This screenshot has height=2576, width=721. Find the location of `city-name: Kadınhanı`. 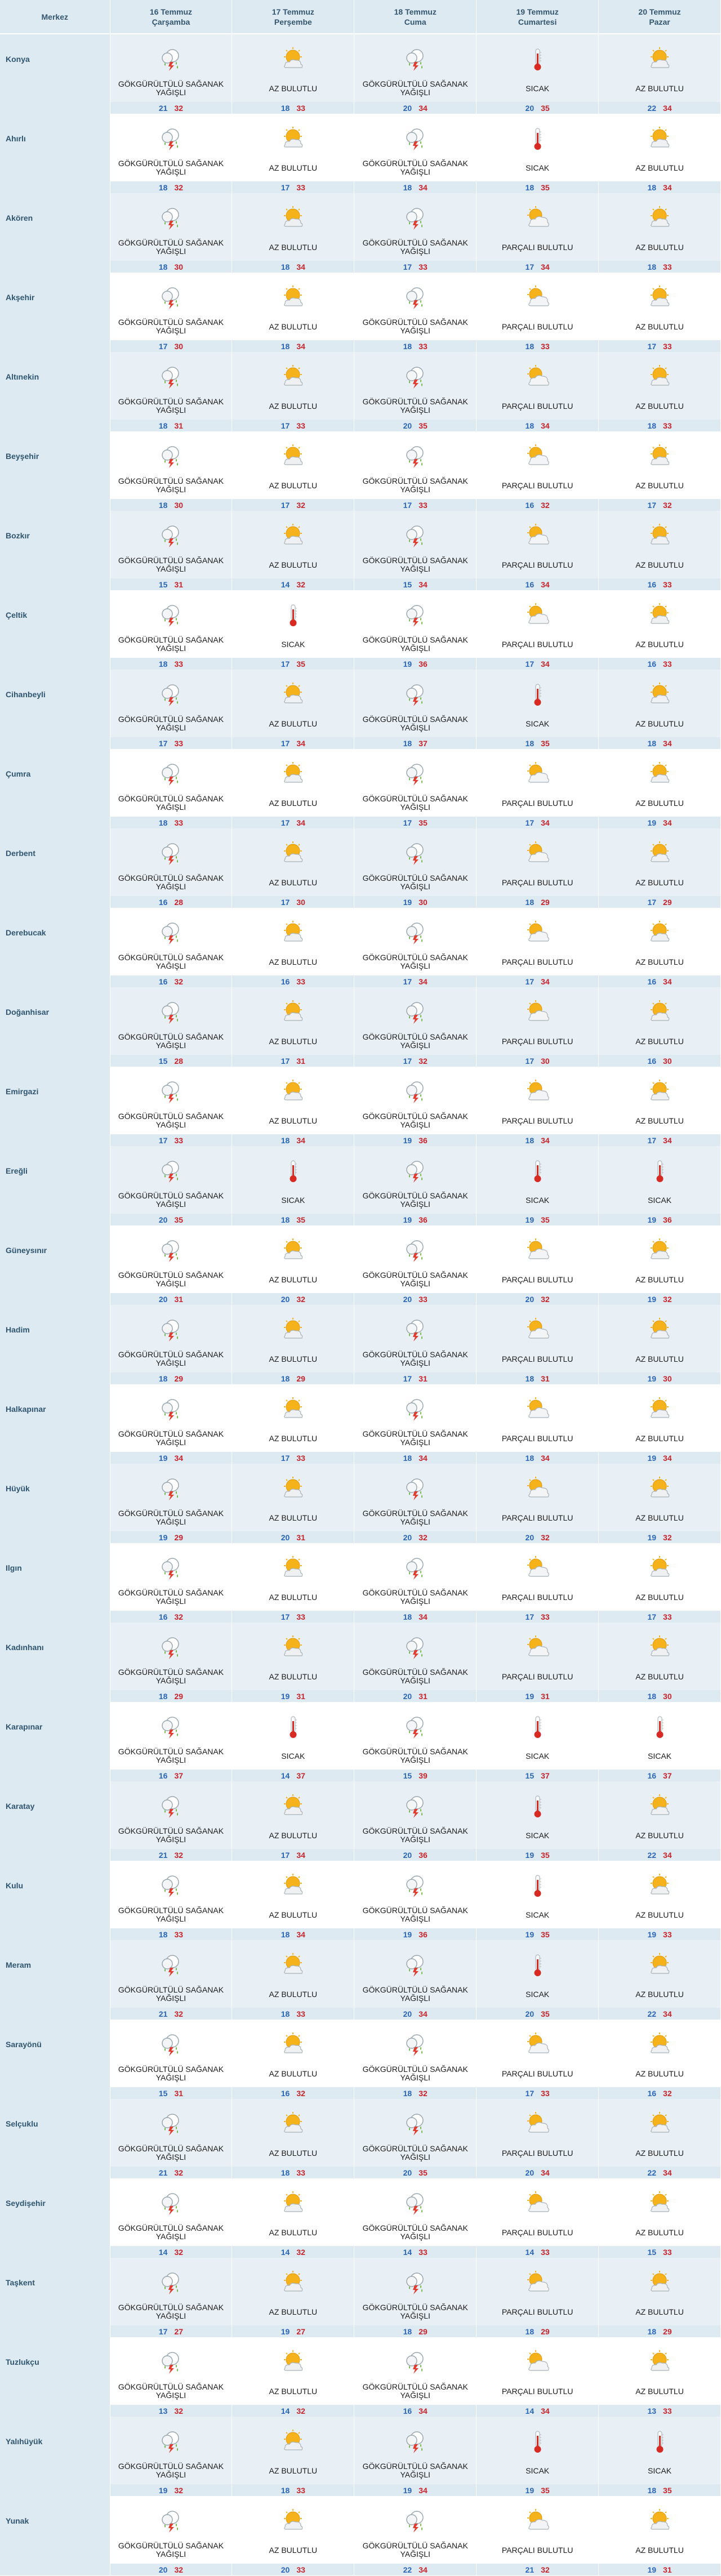

city-name: Kadınhanı is located at coordinates (55, 1662).